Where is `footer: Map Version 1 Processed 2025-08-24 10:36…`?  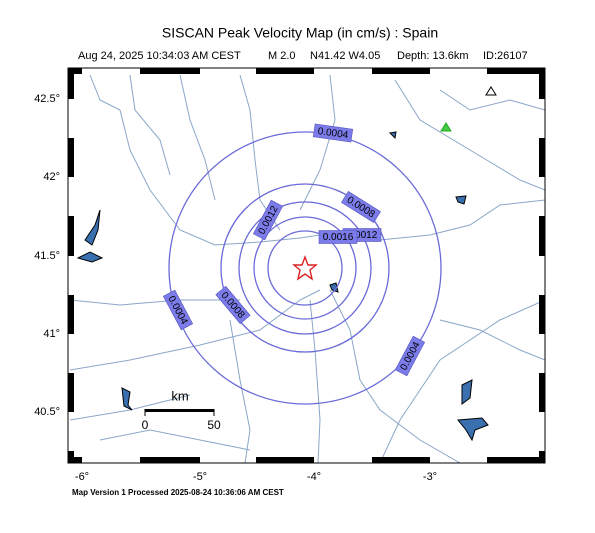
footer: Map Version 1 Processed 2025-08-24 10:36… is located at coordinates (178, 492).